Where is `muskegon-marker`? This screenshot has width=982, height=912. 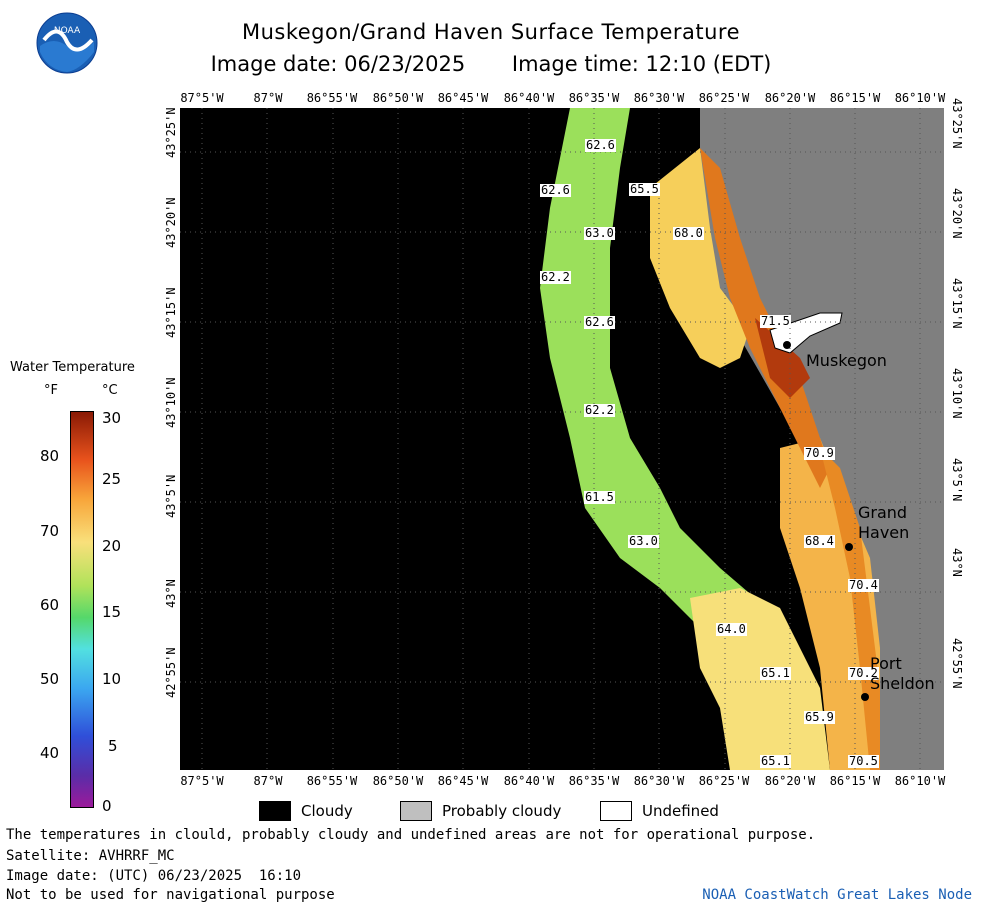
muskegon-marker is located at coordinates (787, 345).